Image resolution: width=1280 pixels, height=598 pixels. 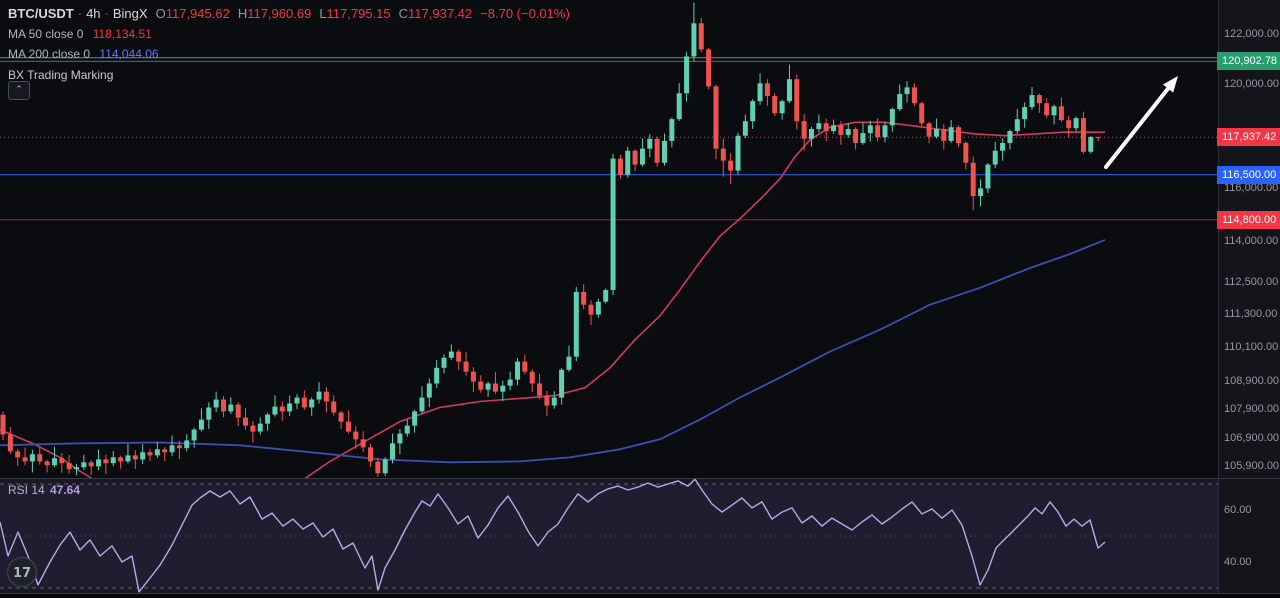 I want to click on collapse-indicator-button: ⌃, so click(x=19, y=90).